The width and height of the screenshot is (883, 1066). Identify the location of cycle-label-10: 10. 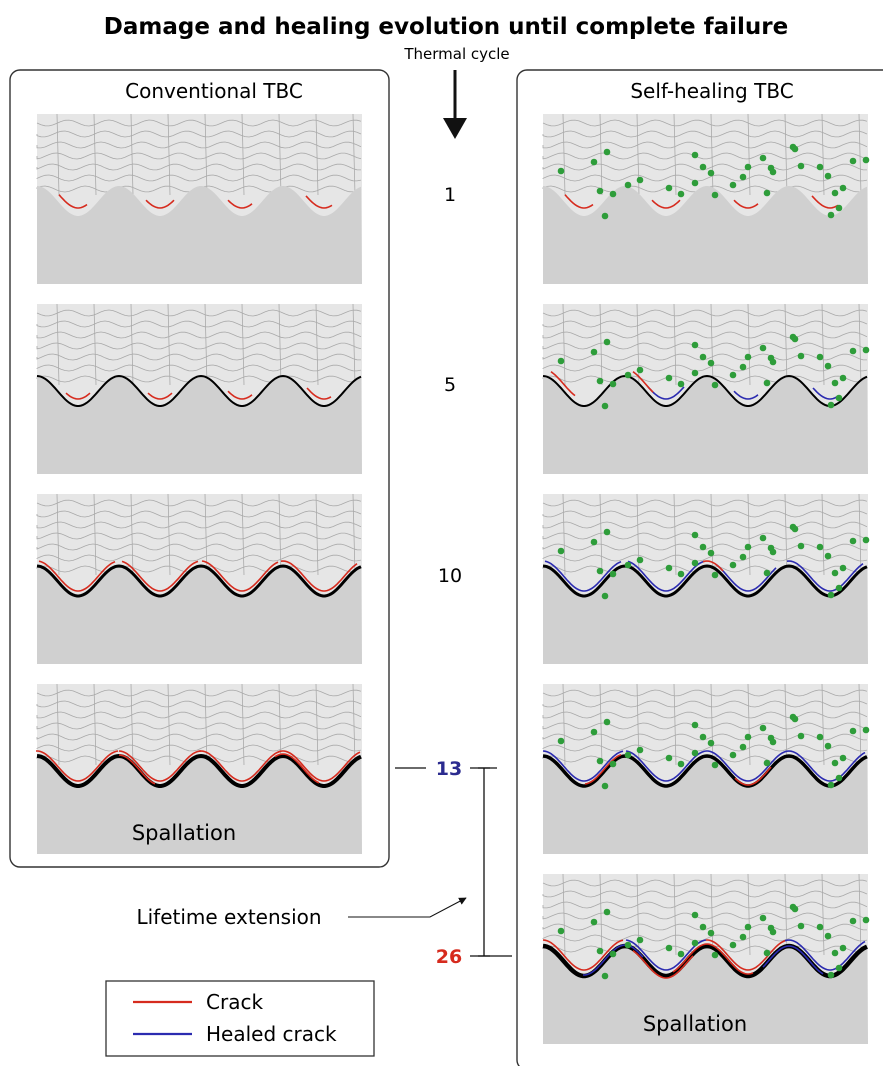
(450, 576).